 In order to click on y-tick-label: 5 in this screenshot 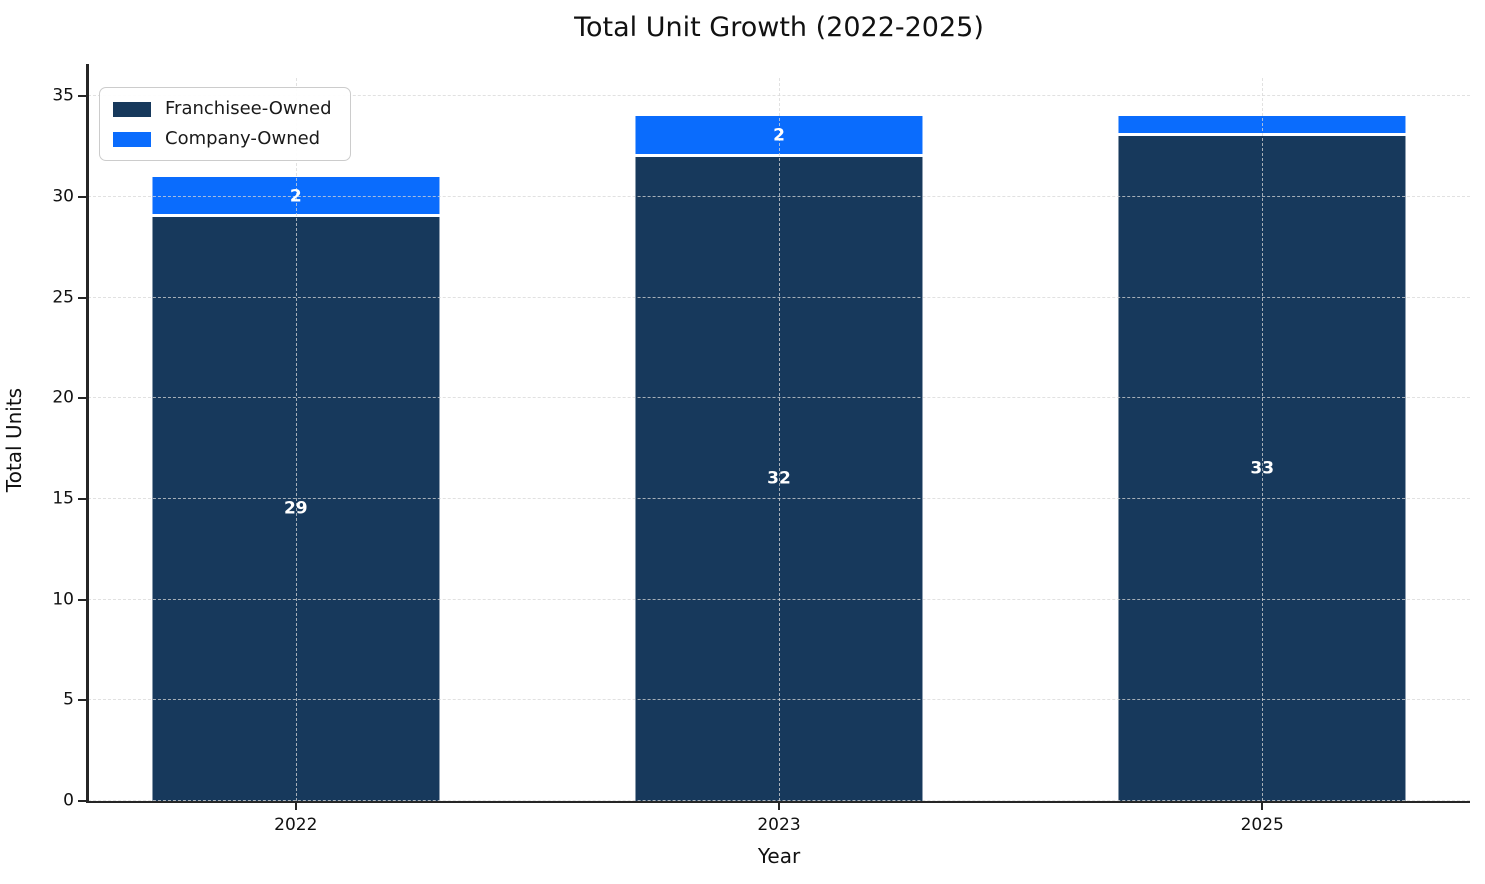, I will do `click(68, 699)`.